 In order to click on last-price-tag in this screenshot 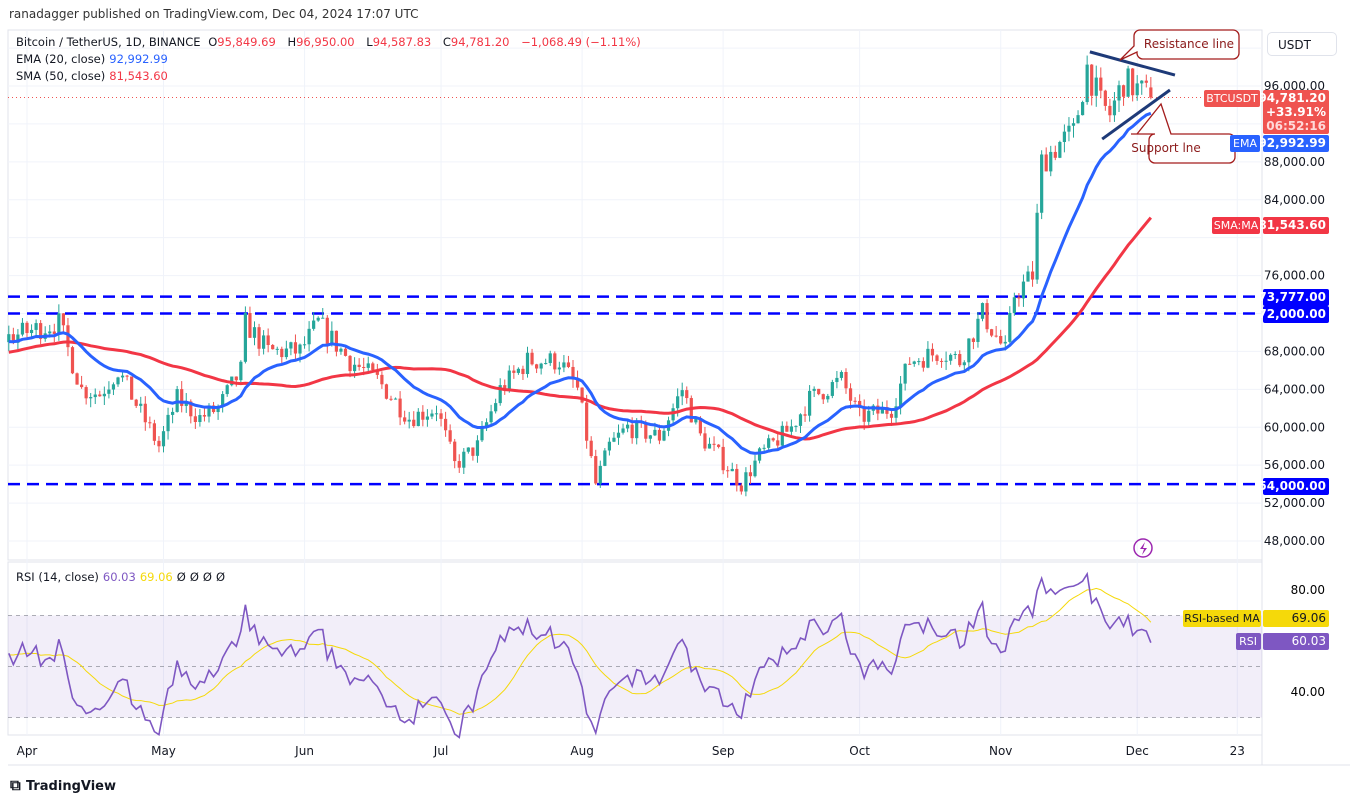, I will do `click(1232, 98)`.